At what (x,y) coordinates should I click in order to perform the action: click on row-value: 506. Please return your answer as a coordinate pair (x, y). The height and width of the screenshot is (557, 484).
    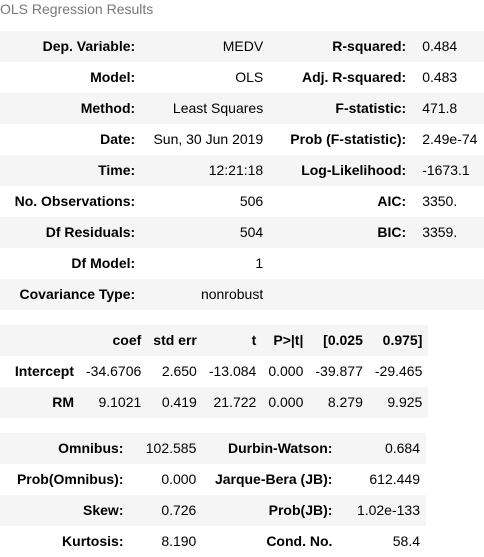
    Looking at the image, I should click on (251, 201).